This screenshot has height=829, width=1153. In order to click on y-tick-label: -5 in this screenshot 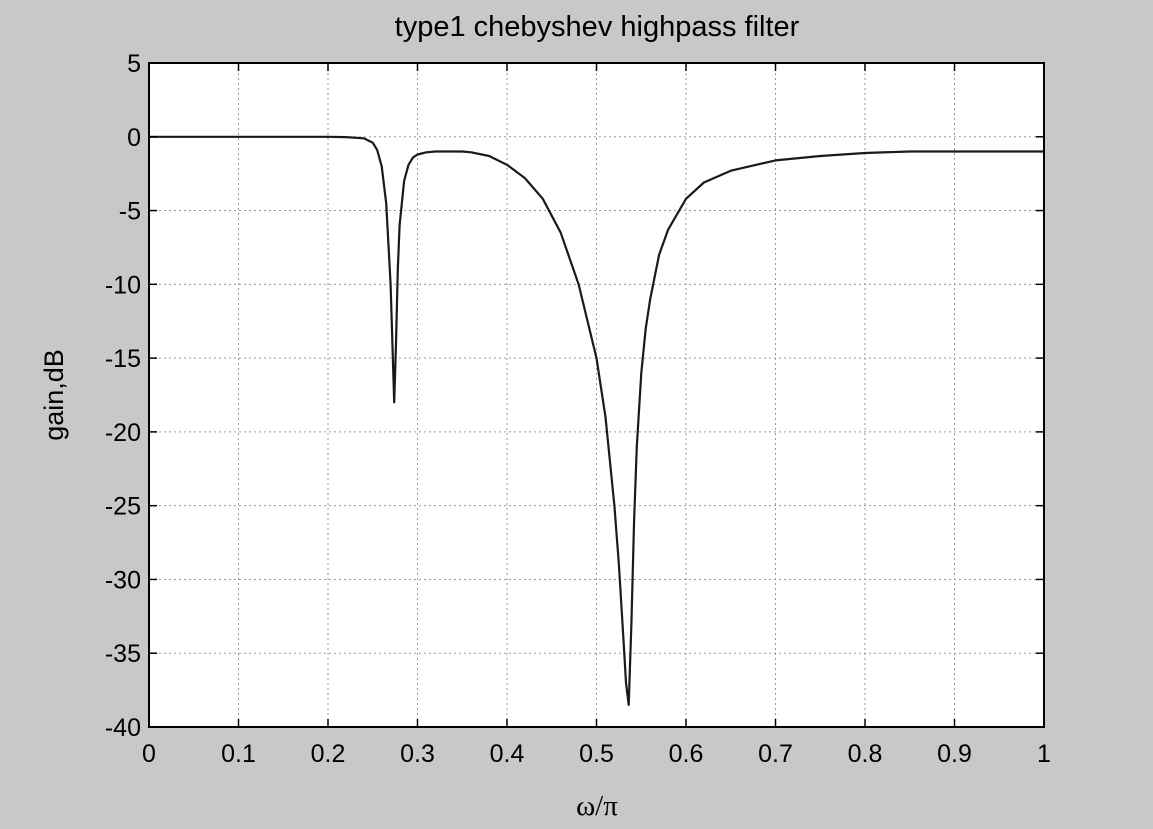, I will do `click(130, 212)`.